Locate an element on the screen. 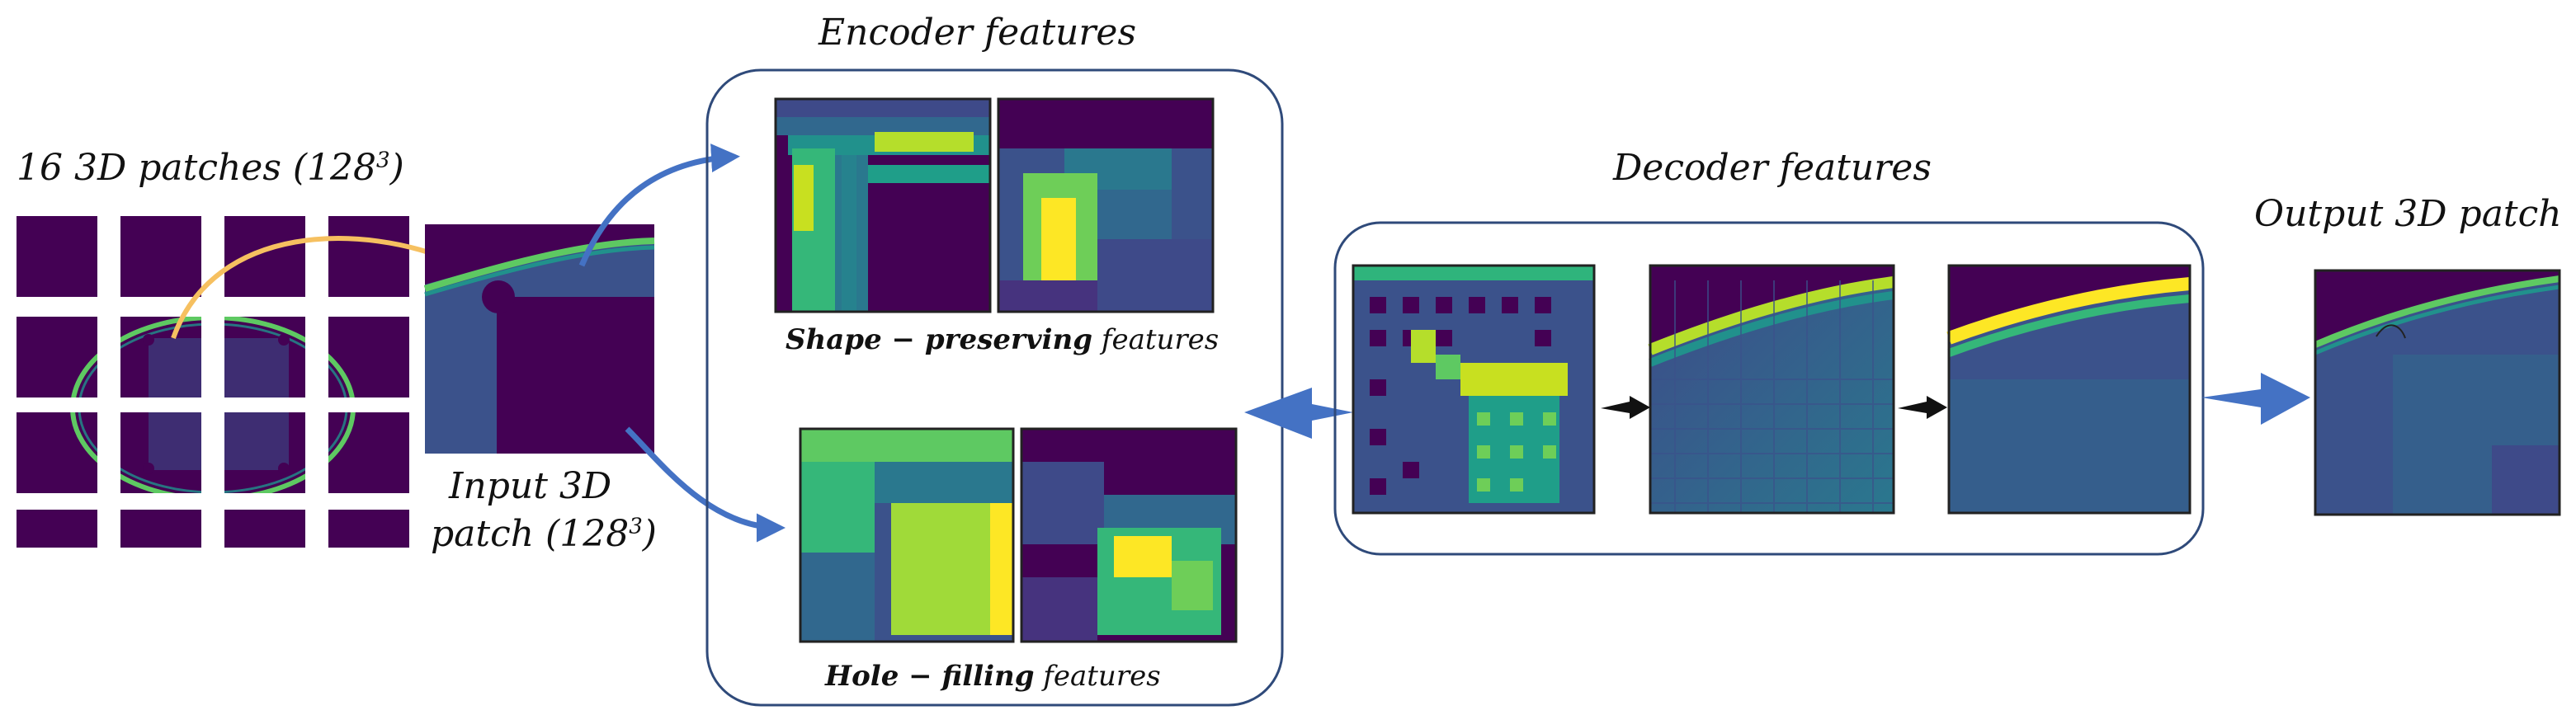  encoder-title: Encoder features is located at coordinates (978, 33).